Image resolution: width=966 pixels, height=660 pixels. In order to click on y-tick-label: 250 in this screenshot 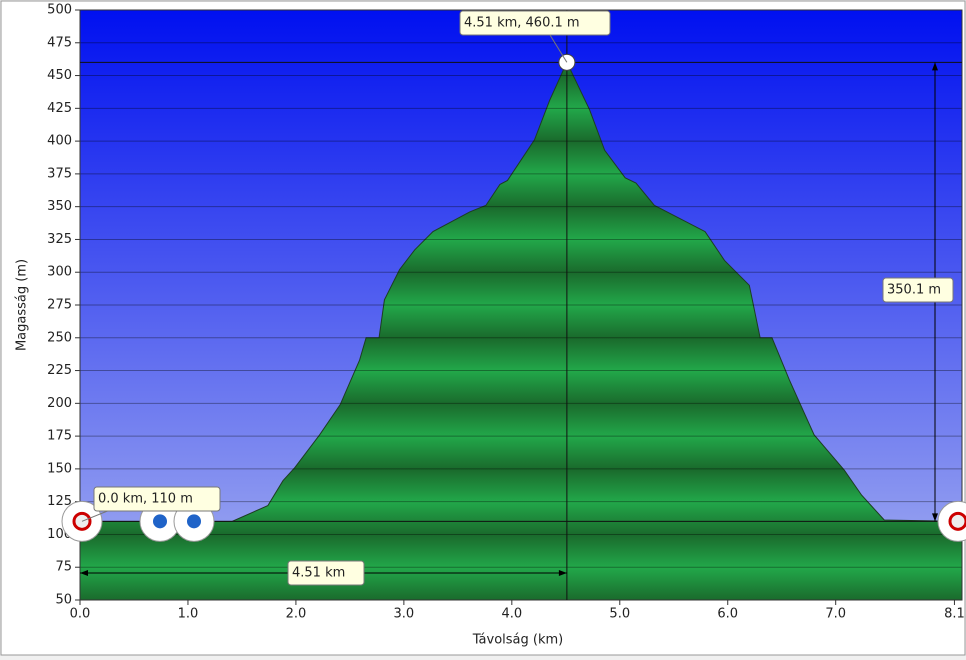, I will do `click(59, 337)`.